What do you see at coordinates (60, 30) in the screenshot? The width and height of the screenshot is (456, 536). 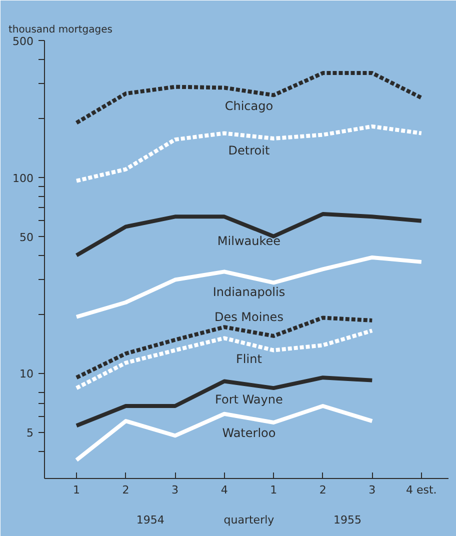 I see `y-axis-title: thousand mortgages` at bounding box center [60, 30].